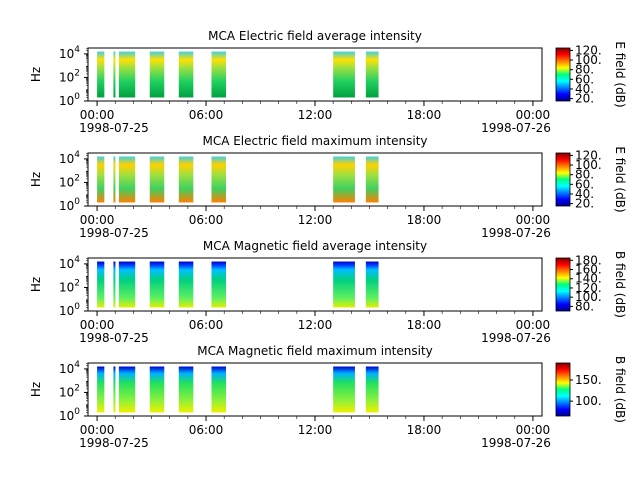 Image resolution: width=640 pixels, height=480 pixels. I want to click on colorbar-tick-label: 180., so click(588, 260).